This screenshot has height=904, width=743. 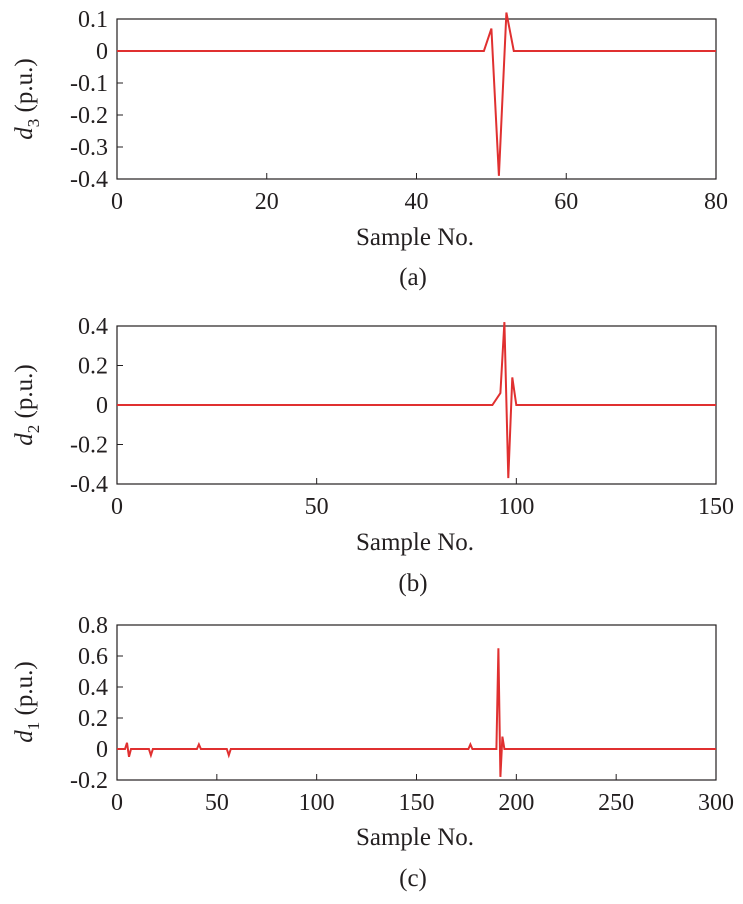 I want to click on x-ticks-a: 0 20 40 60 80, so click(x=419, y=194).